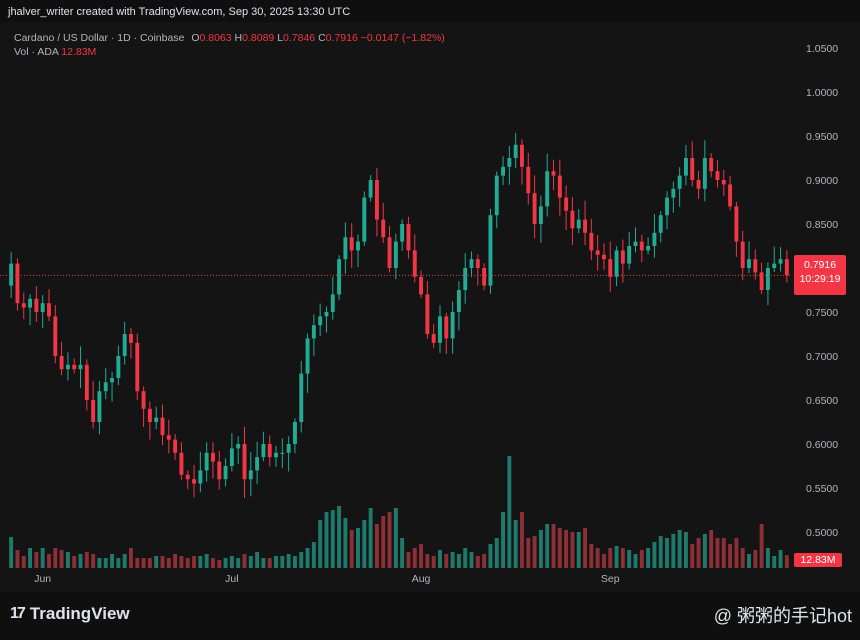 The image size is (860, 640). What do you see at coordinates (341, 38) in the screenshot?
I see `close-value: 0.7916` at bounding box center [341, 38].